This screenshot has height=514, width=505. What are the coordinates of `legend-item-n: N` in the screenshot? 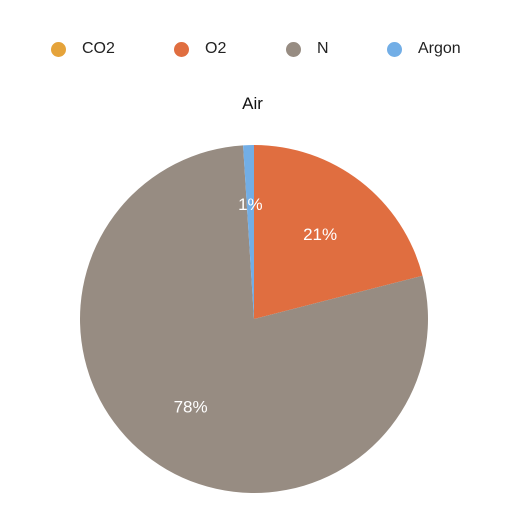 It's located at (307, 49).